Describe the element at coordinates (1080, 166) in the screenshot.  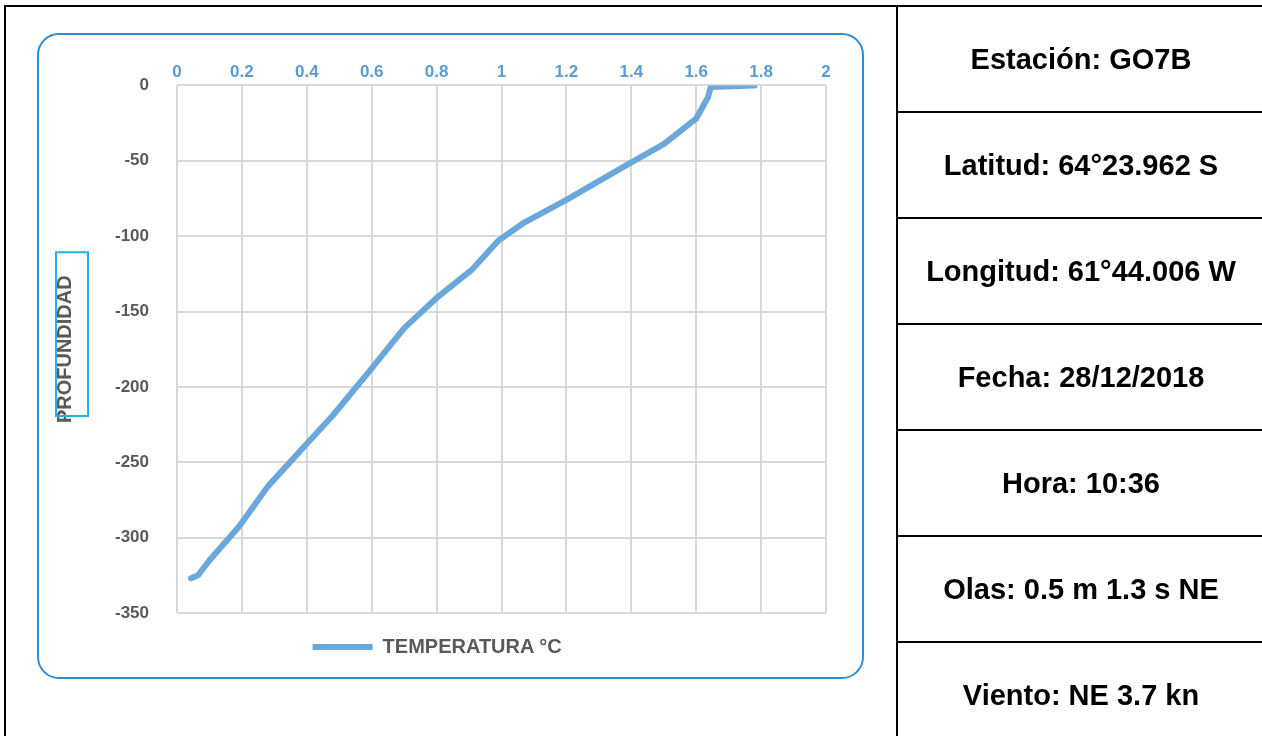
I see `text: Latitud: 64°23.962 S` at that location.